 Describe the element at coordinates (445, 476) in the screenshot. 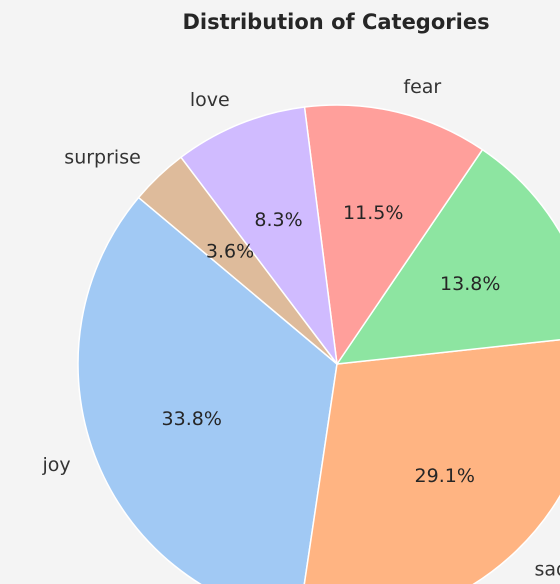

I see `pct-label-sadness: 29.1%` at that location.